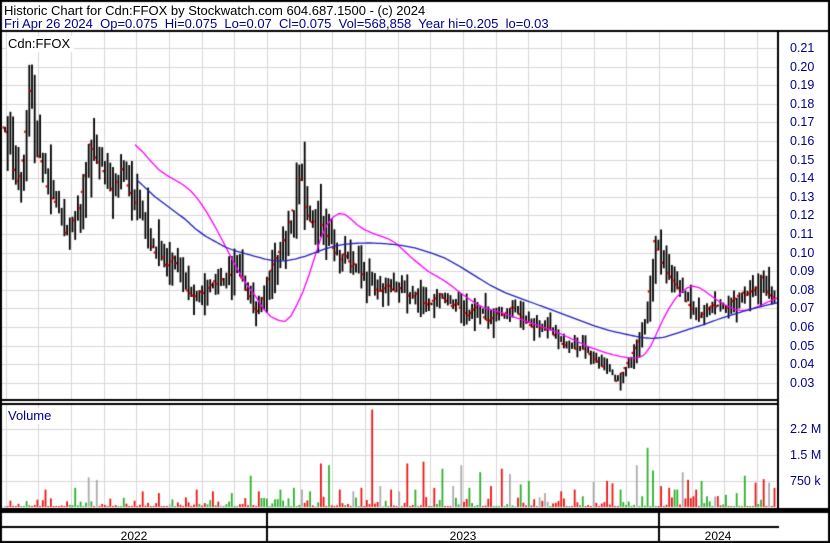 This screenshot has height=543, width=830. I want to click on price-axis-label: 0.03, so click(802, 382).